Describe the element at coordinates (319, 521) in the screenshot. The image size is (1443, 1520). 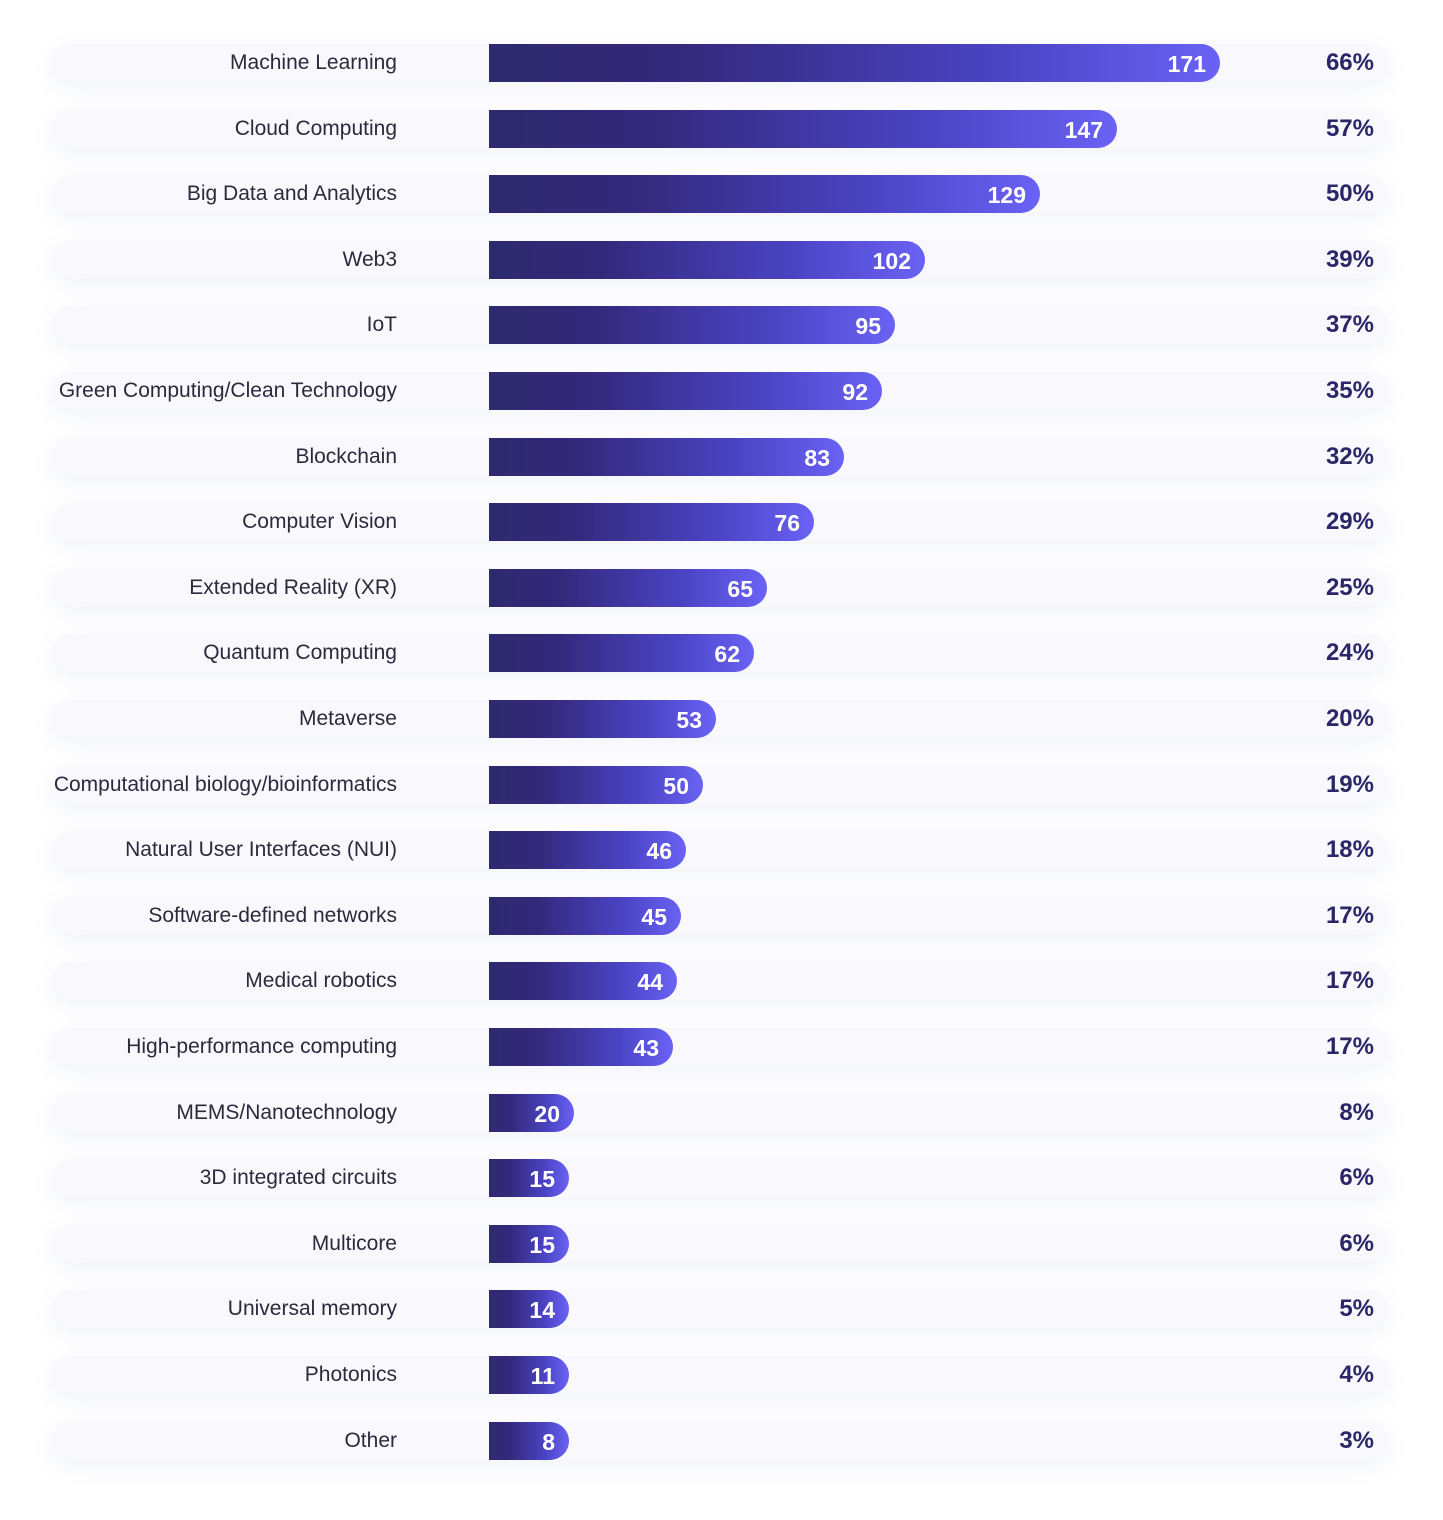
I see `category-label: Computer Vision` at that location.